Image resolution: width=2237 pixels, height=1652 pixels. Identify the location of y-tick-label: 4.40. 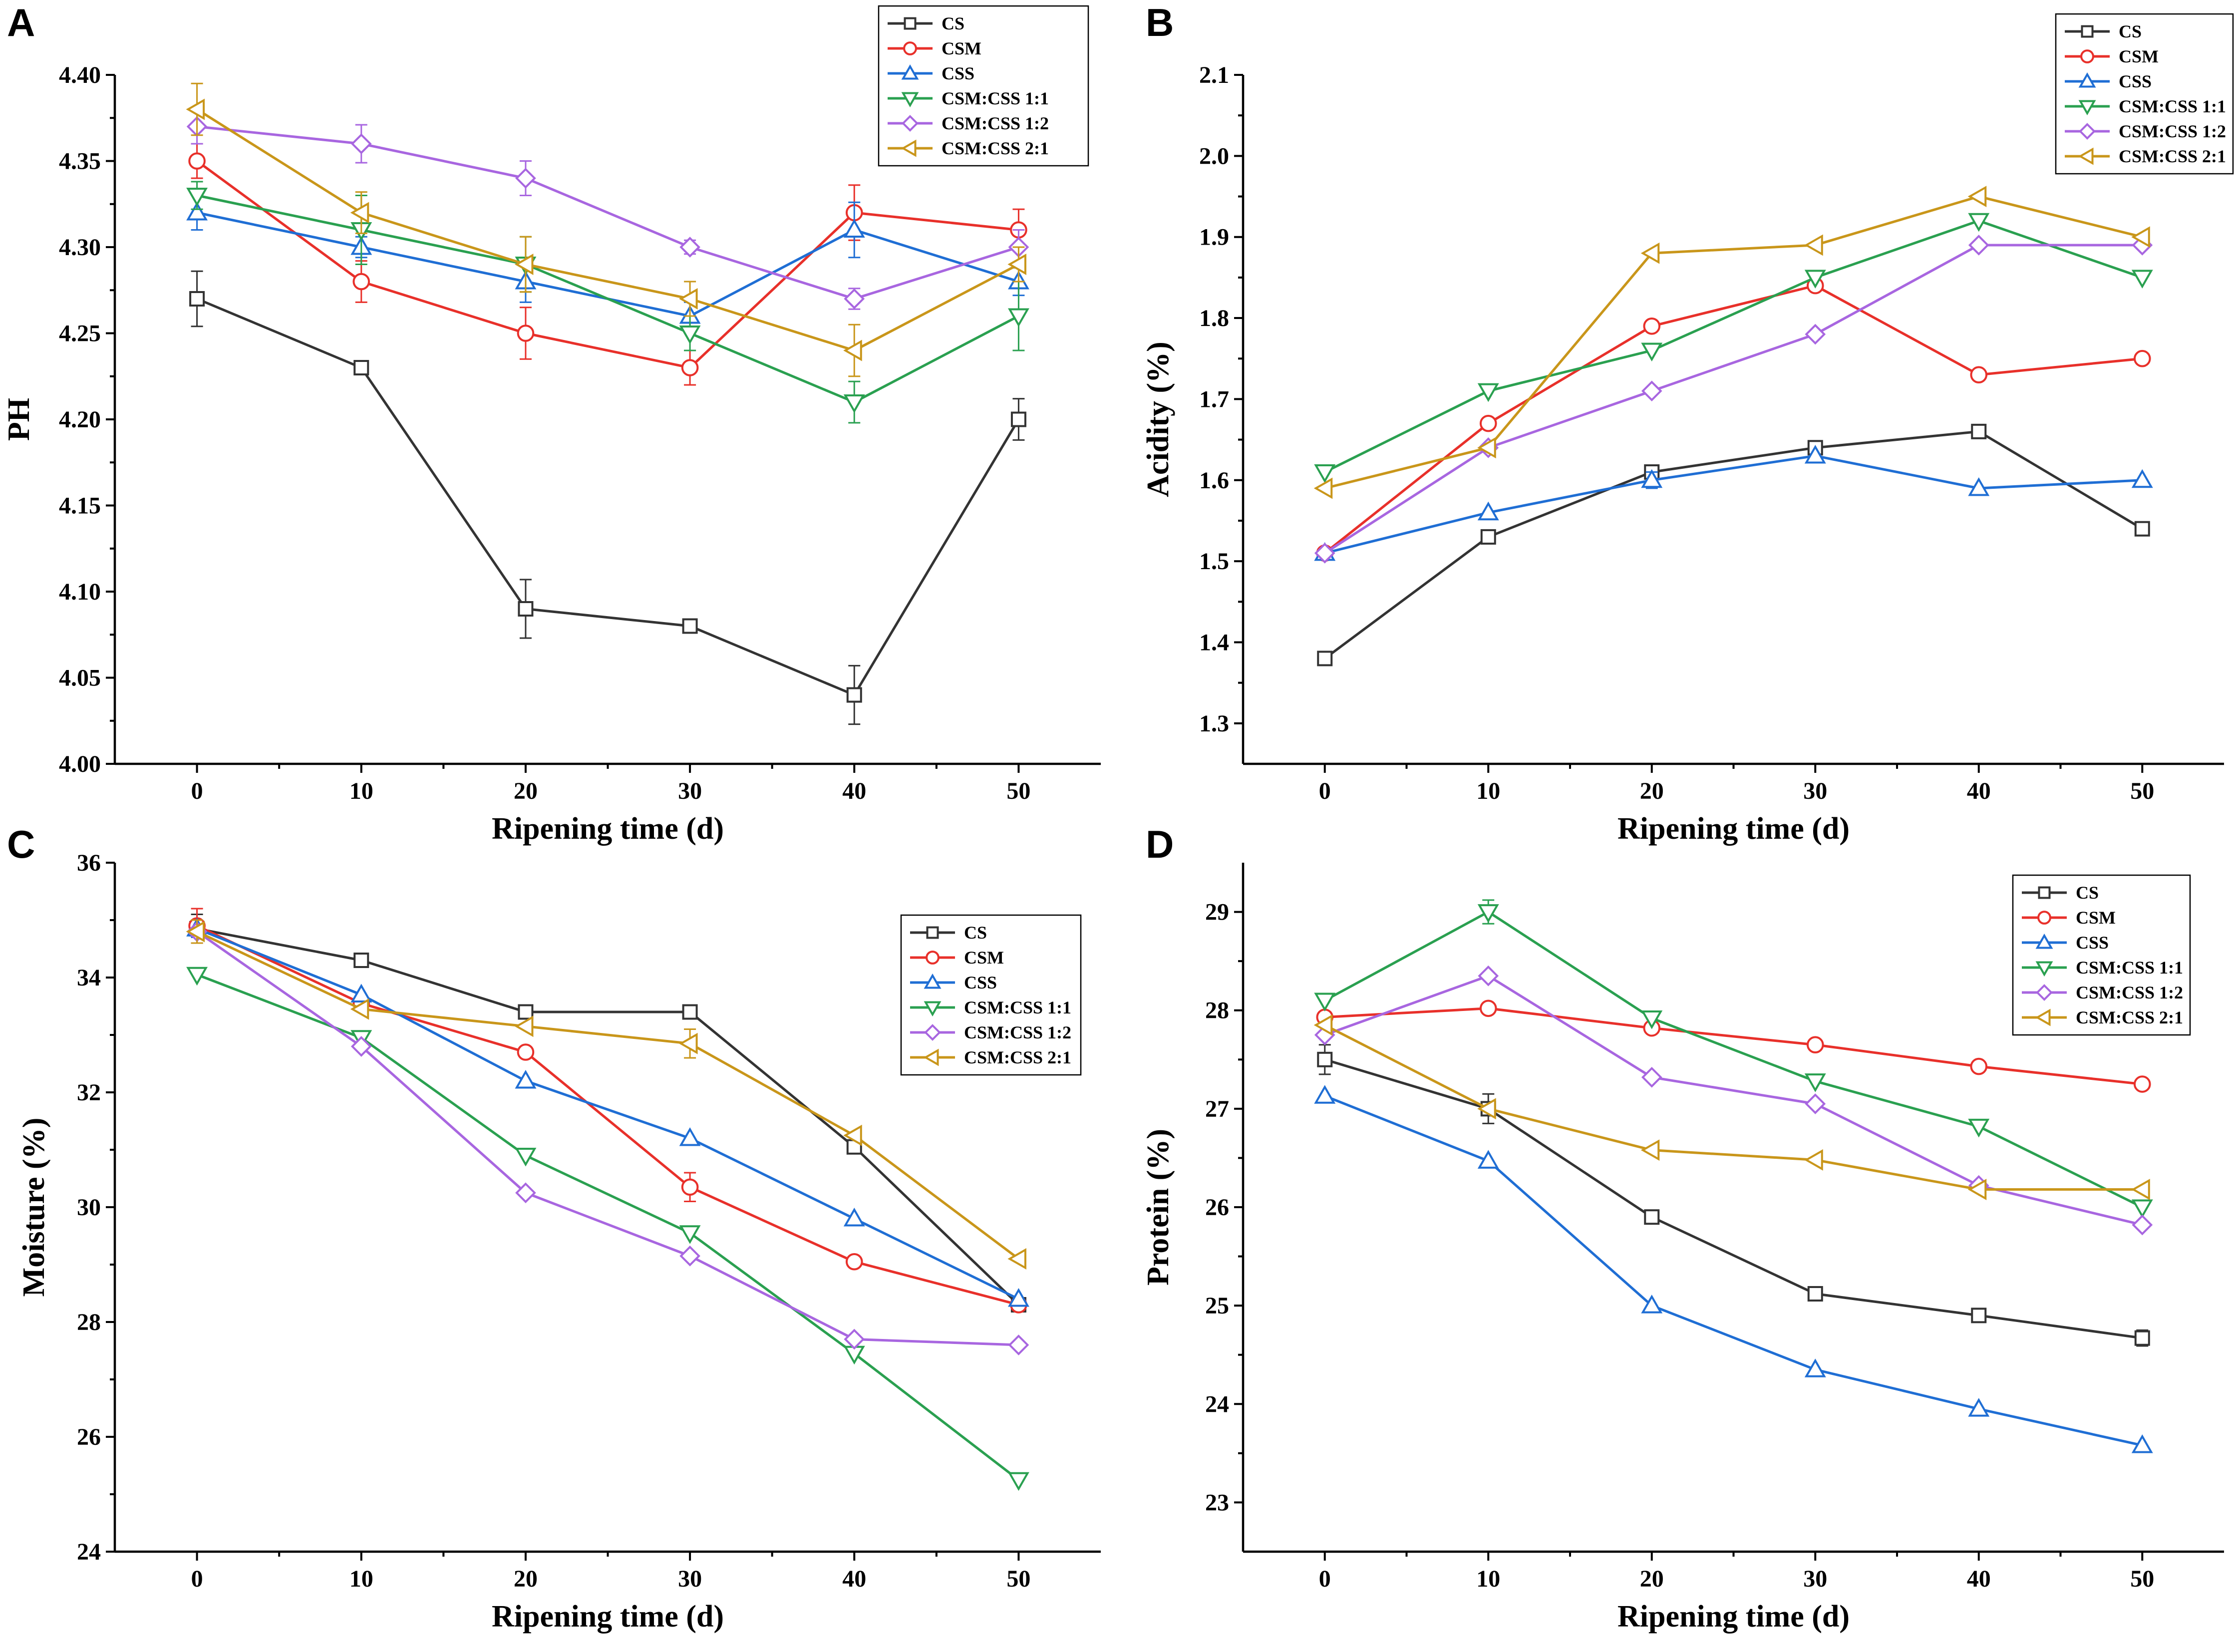
(80, 75).